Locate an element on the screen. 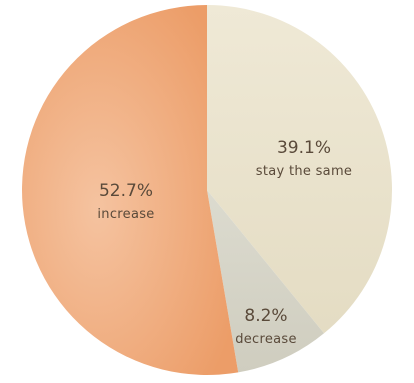 The width and height of the screenshot is (414, 383). slice-label-decrease: decrease is located at coordinates (266, 339).